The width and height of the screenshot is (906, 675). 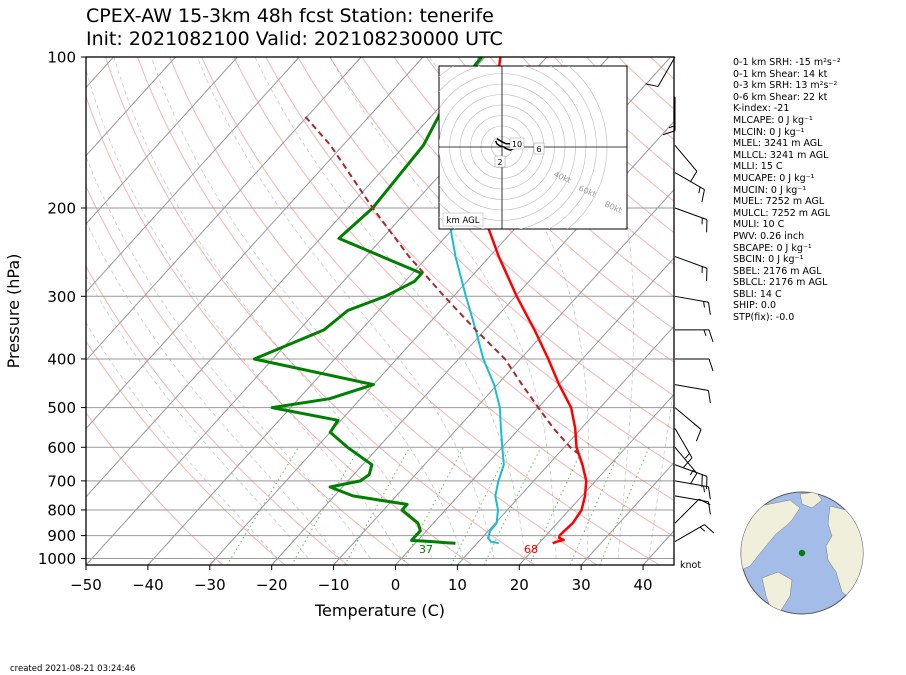 I want to click on x-tick-label: 0, so click(x=396, y=585).